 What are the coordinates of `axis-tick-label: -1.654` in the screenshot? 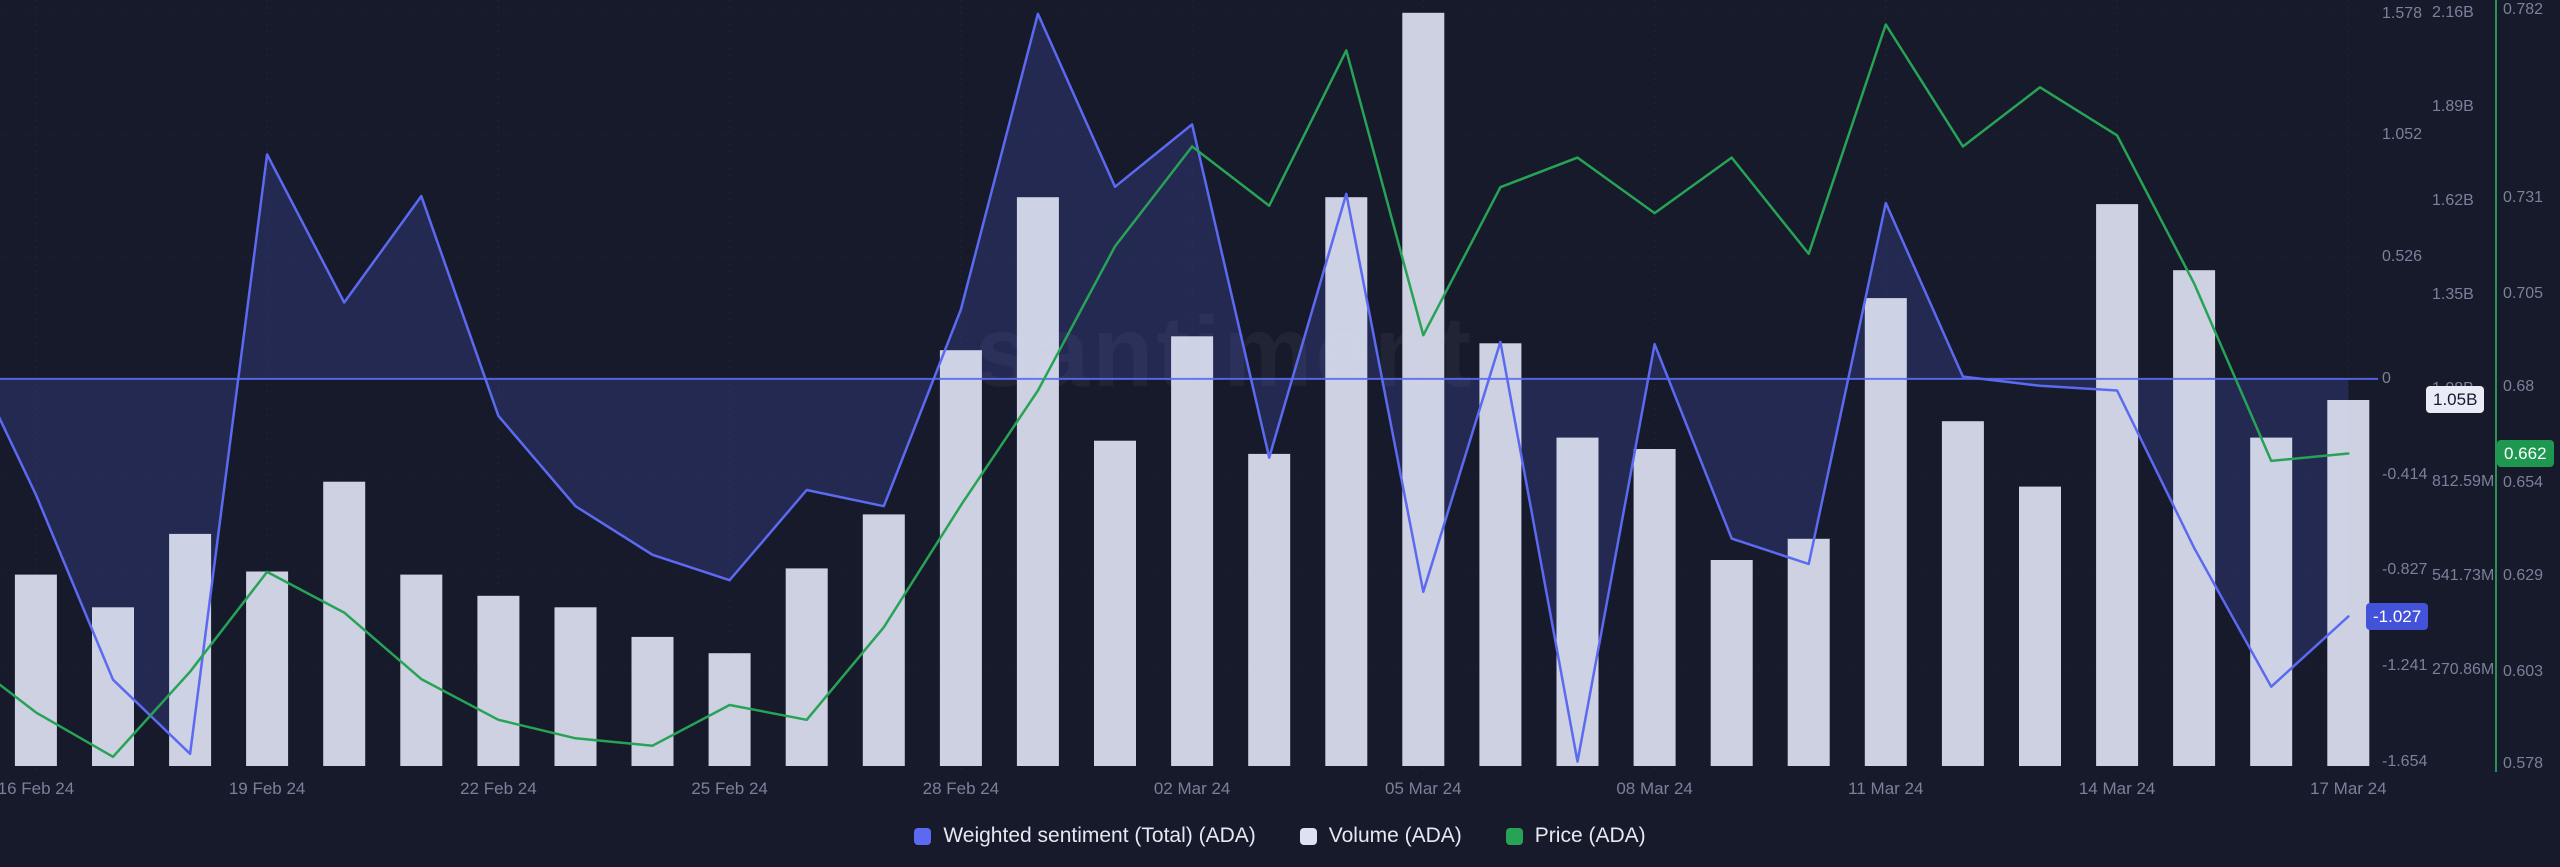 It's located at (2405, 761).